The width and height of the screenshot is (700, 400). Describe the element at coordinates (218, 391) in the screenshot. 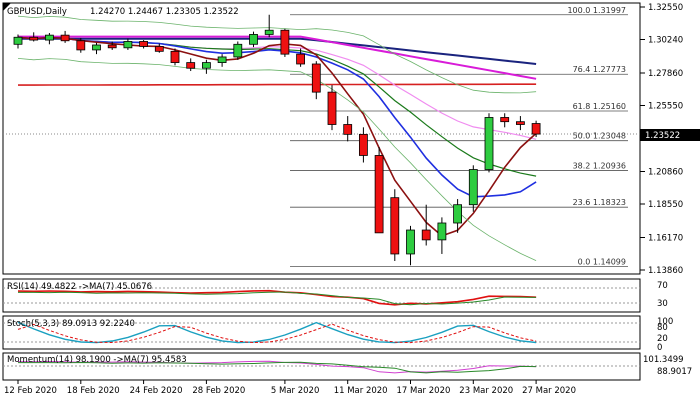

I see `date-tick-label: 28 Feb 2020` at that location.